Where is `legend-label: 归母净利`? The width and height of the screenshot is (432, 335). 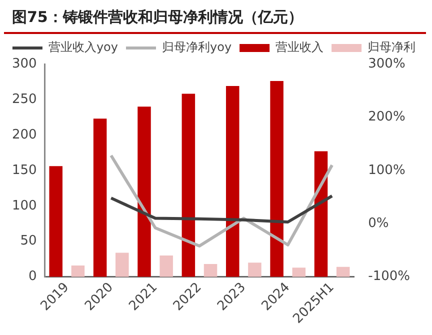 legend-label: 归母净利 is located at coordinates (392, 47).